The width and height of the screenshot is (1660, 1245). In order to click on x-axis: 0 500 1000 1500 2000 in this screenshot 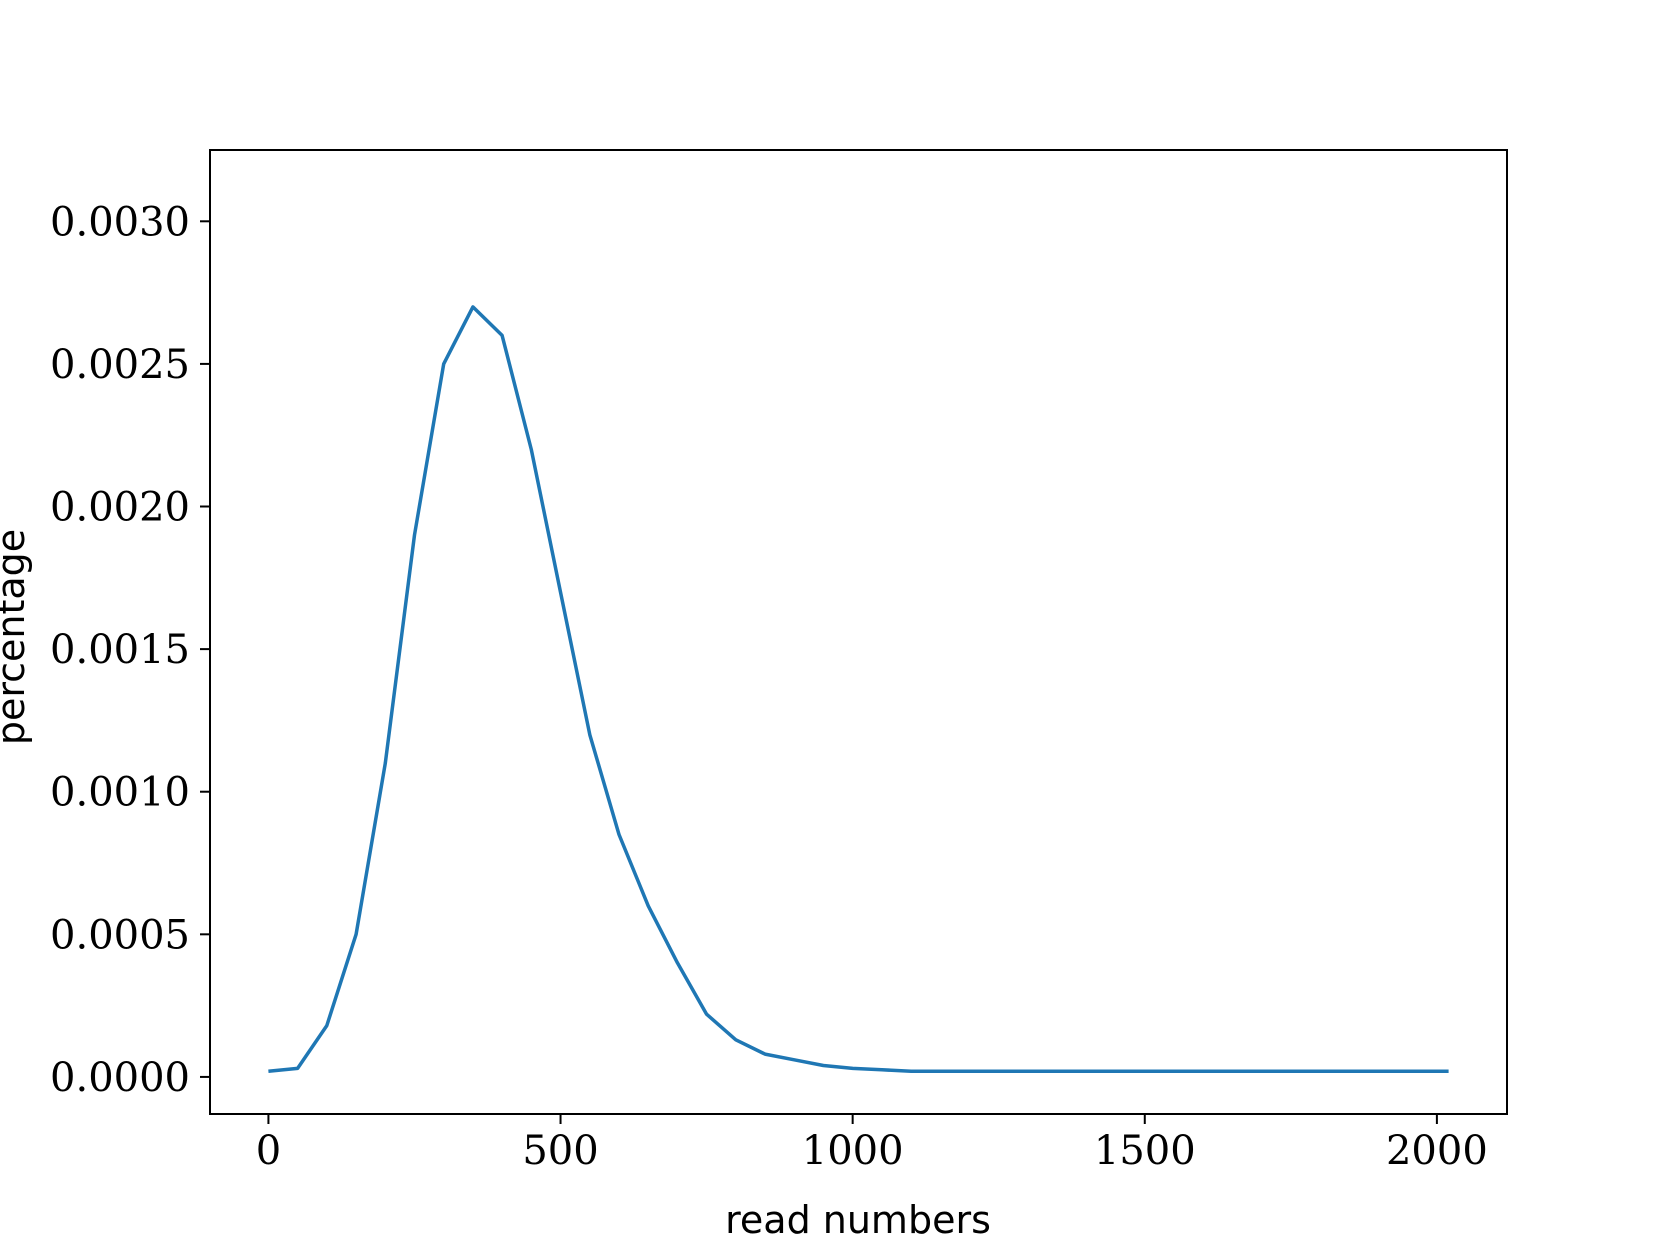, I will do `click(872, 1144)`.